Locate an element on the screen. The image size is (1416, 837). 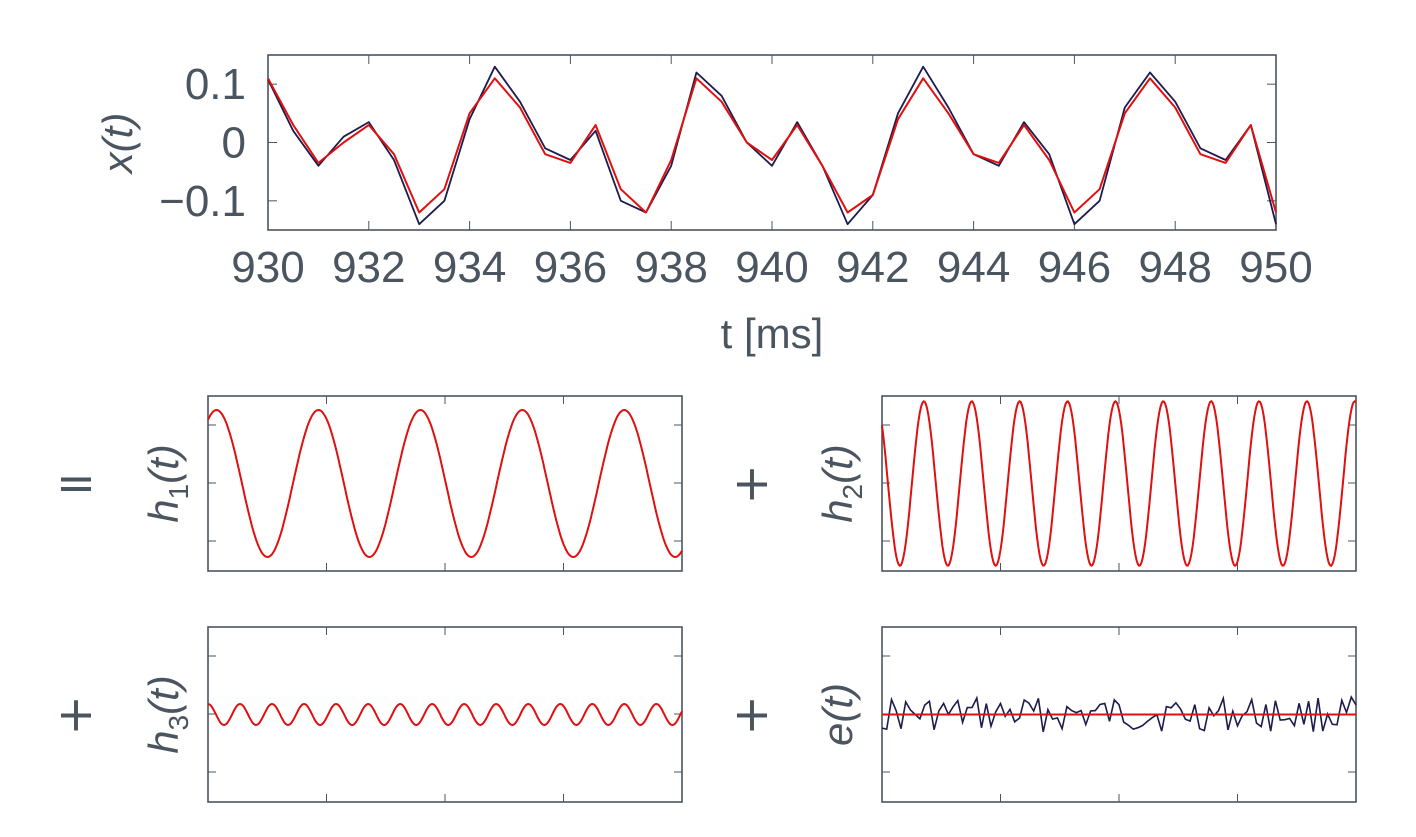
signal-x-axis-label: t [ms] is located at coordinates (772, 333).